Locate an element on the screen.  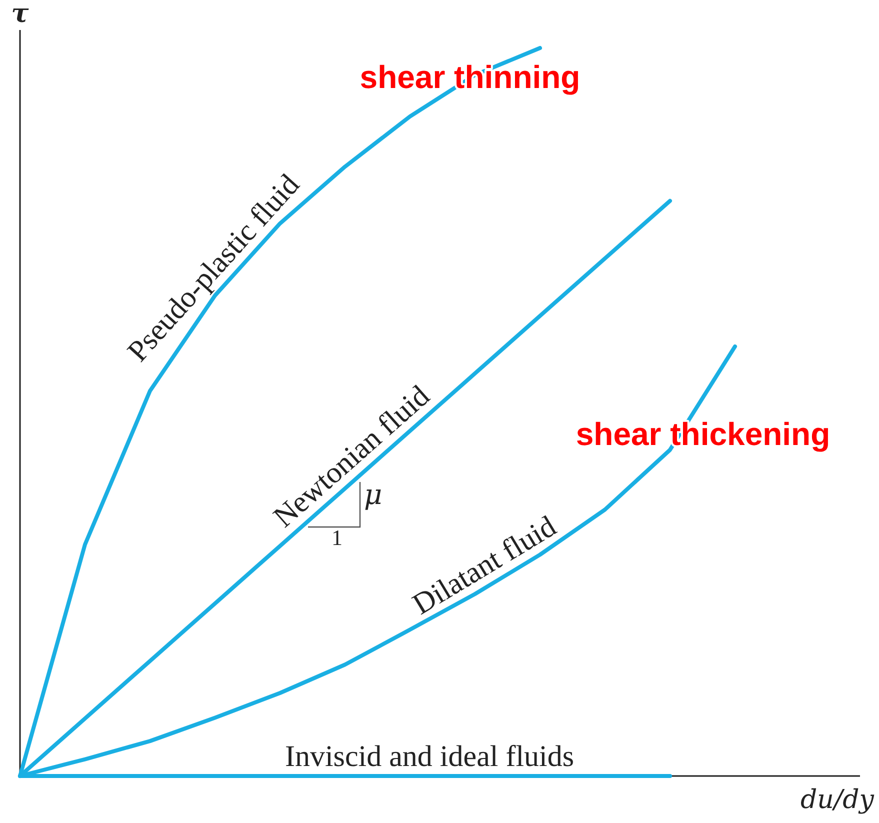
x-axis-title: du/dy is located at coordinates (837, 800).